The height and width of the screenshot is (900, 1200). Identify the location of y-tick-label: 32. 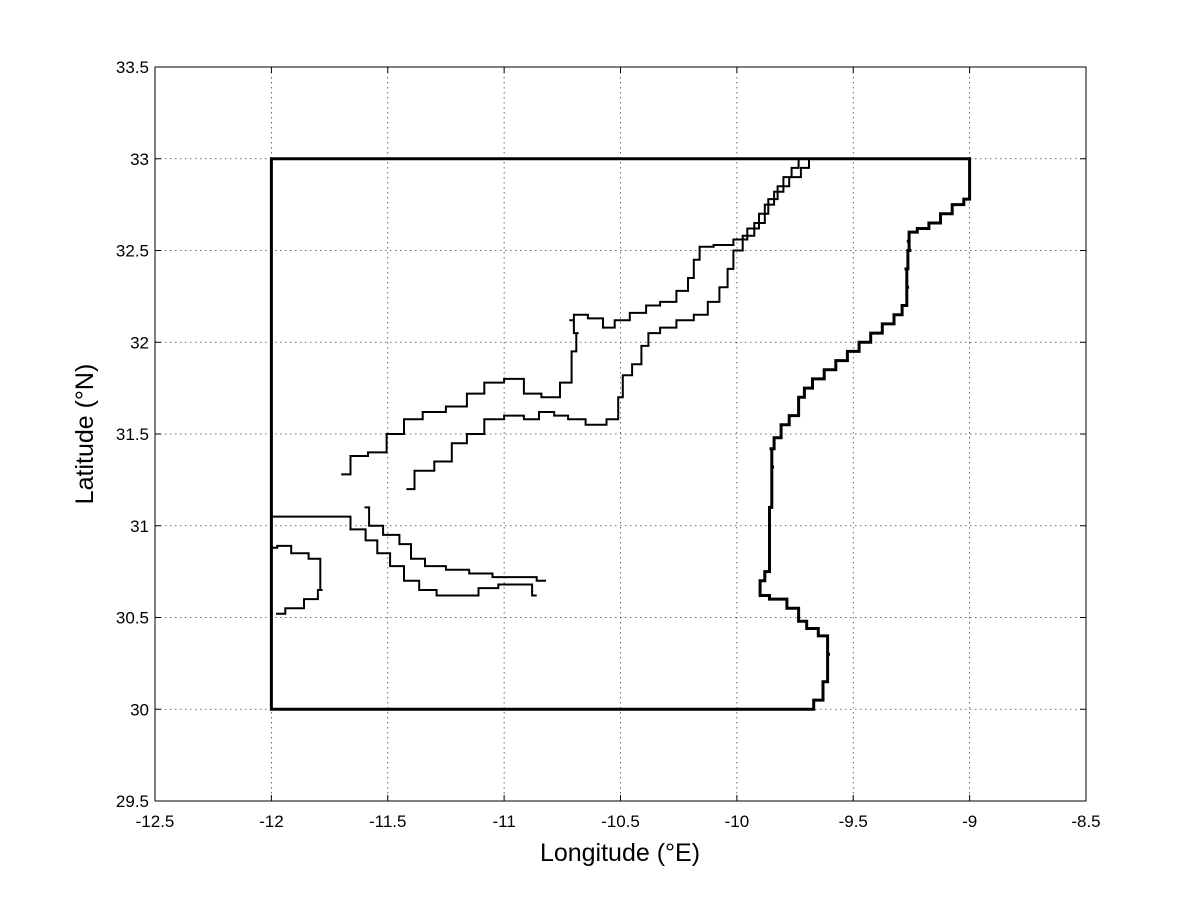
(139, 342).